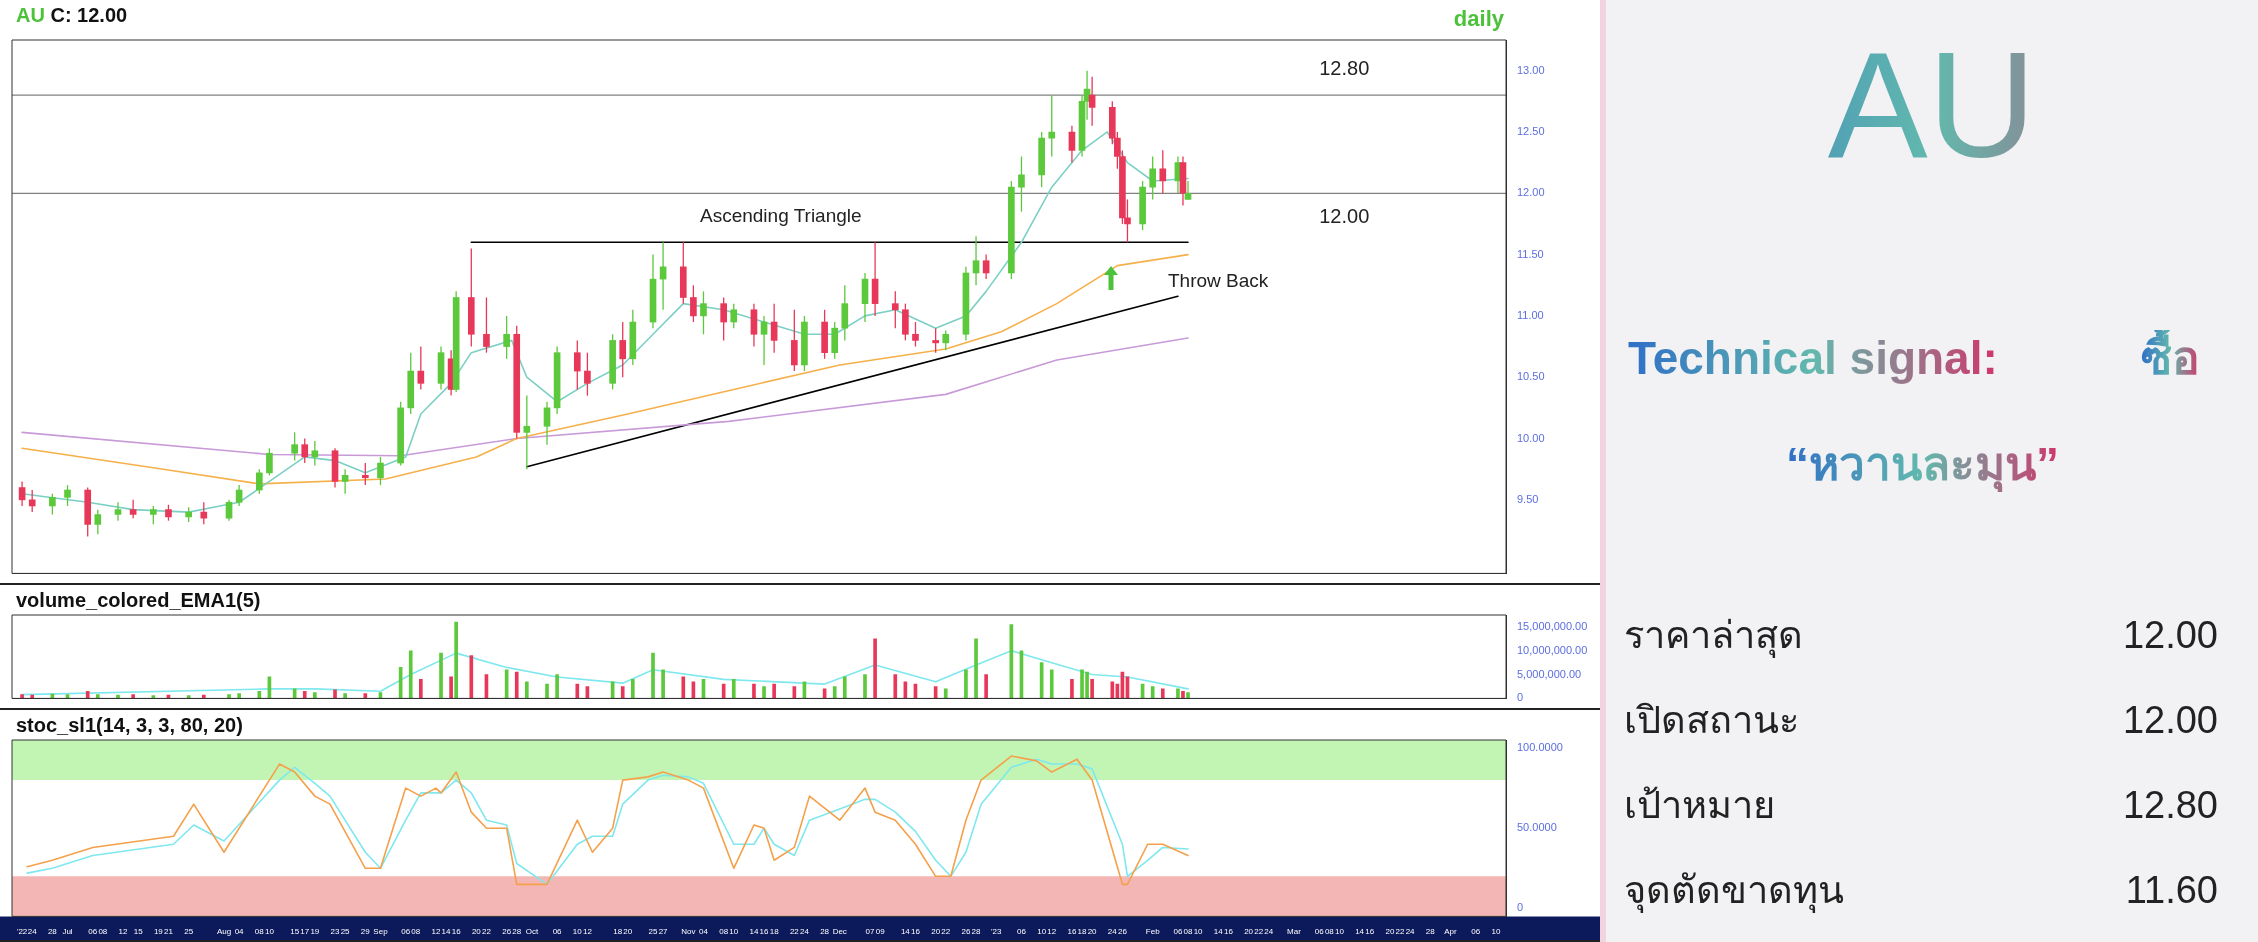 This screenshot has height=942, width=2258. I want to click on text: จุดตัดขาดทุน, so click(1734, 890).